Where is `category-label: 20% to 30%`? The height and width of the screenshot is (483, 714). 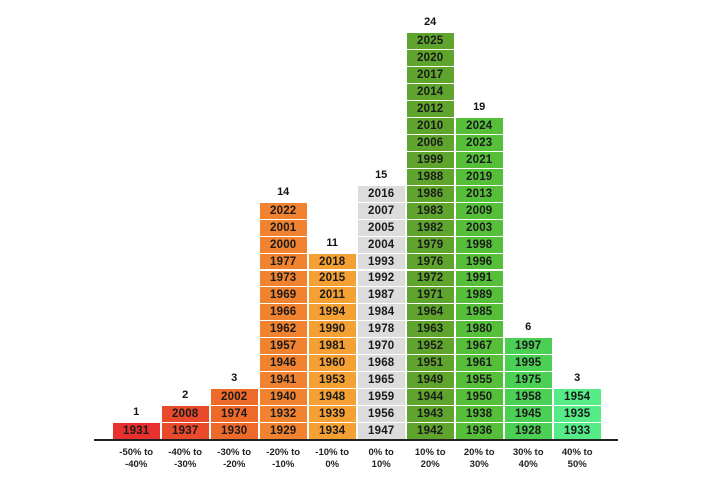 category-label: 20% to 30% is located at coordinates (479, 458).